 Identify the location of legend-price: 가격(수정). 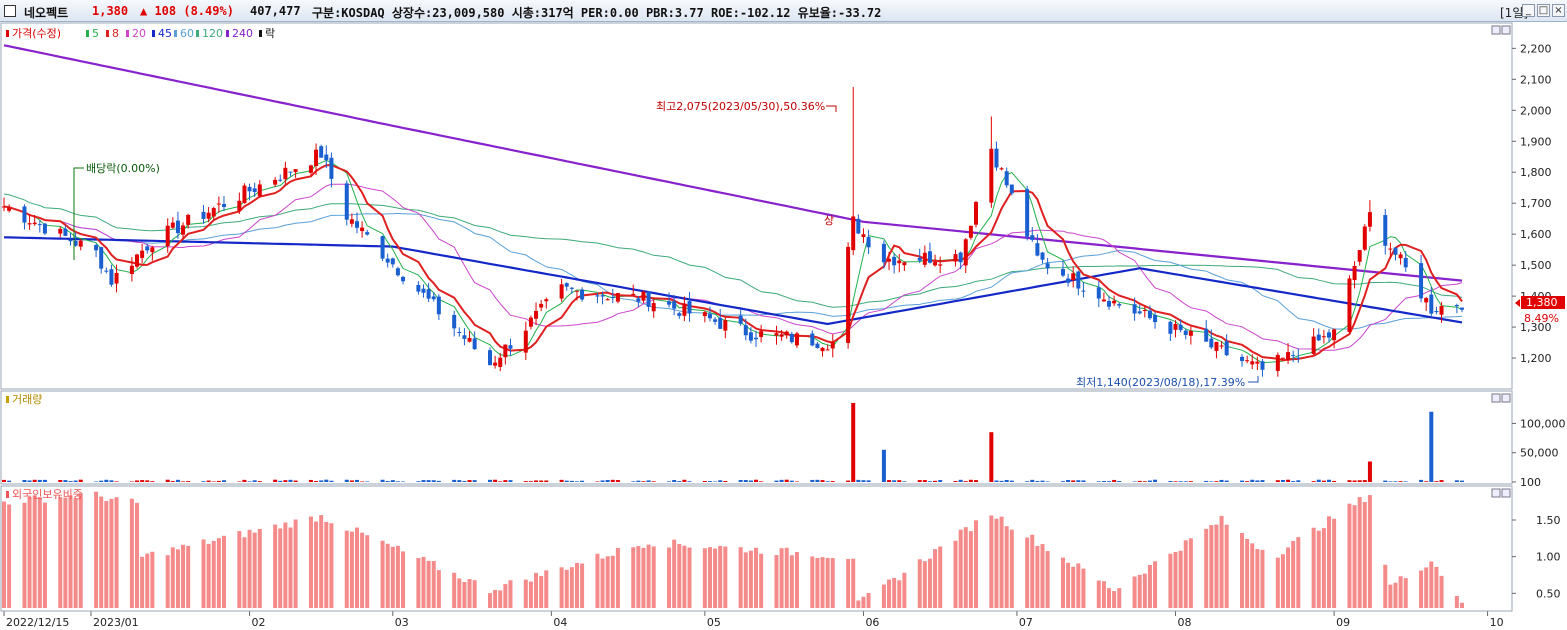
(36, 33).